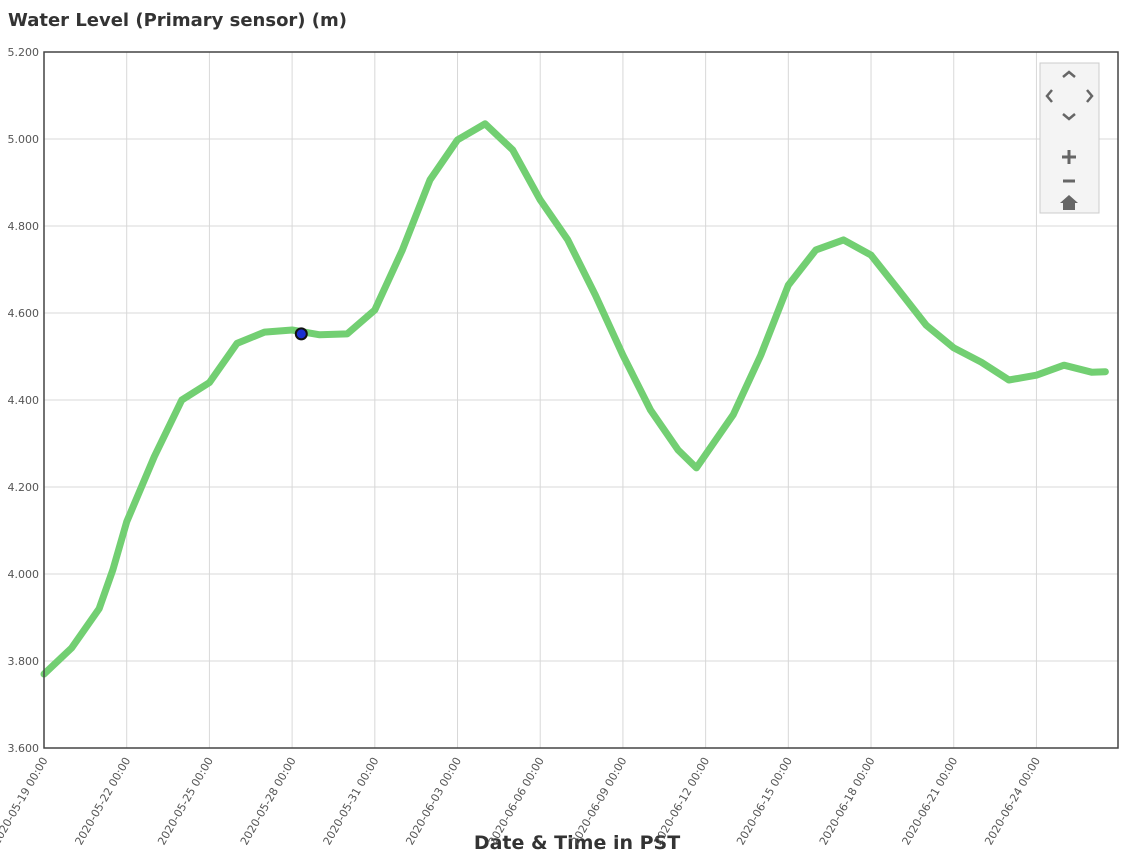 Image resolution: width=1142 pixels, height=865 pixels. Describe the element at coordinates (764, 801) in the screenshot. I see `x-tick-label: 2020-06-15 00:00` at that location.